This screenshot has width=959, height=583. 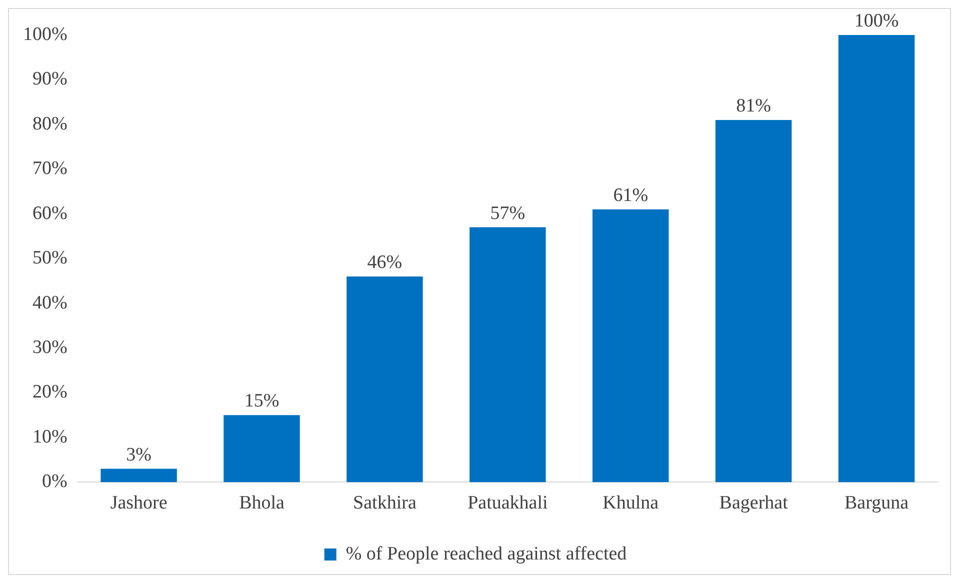 What do you see at coordinates (508, 503) in the screenshot?
I see `x-tick-label: Patuakhali` at bounding box center [508, 503].